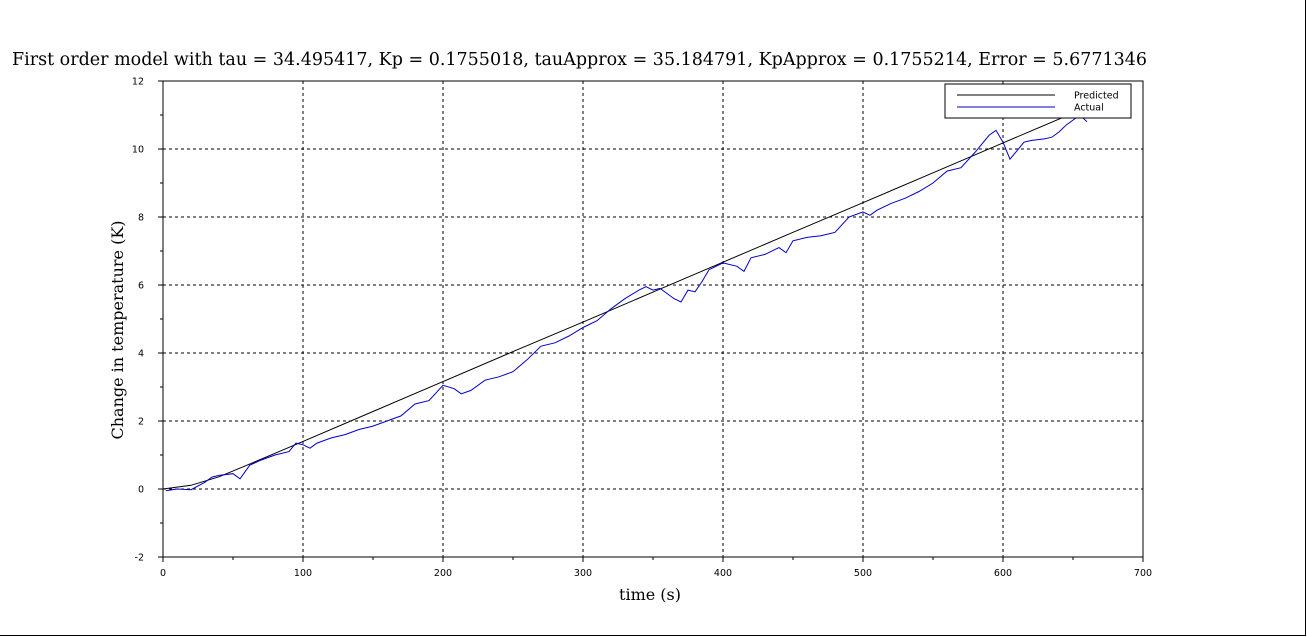  I want to click on legend-box, so click(1038, 101).